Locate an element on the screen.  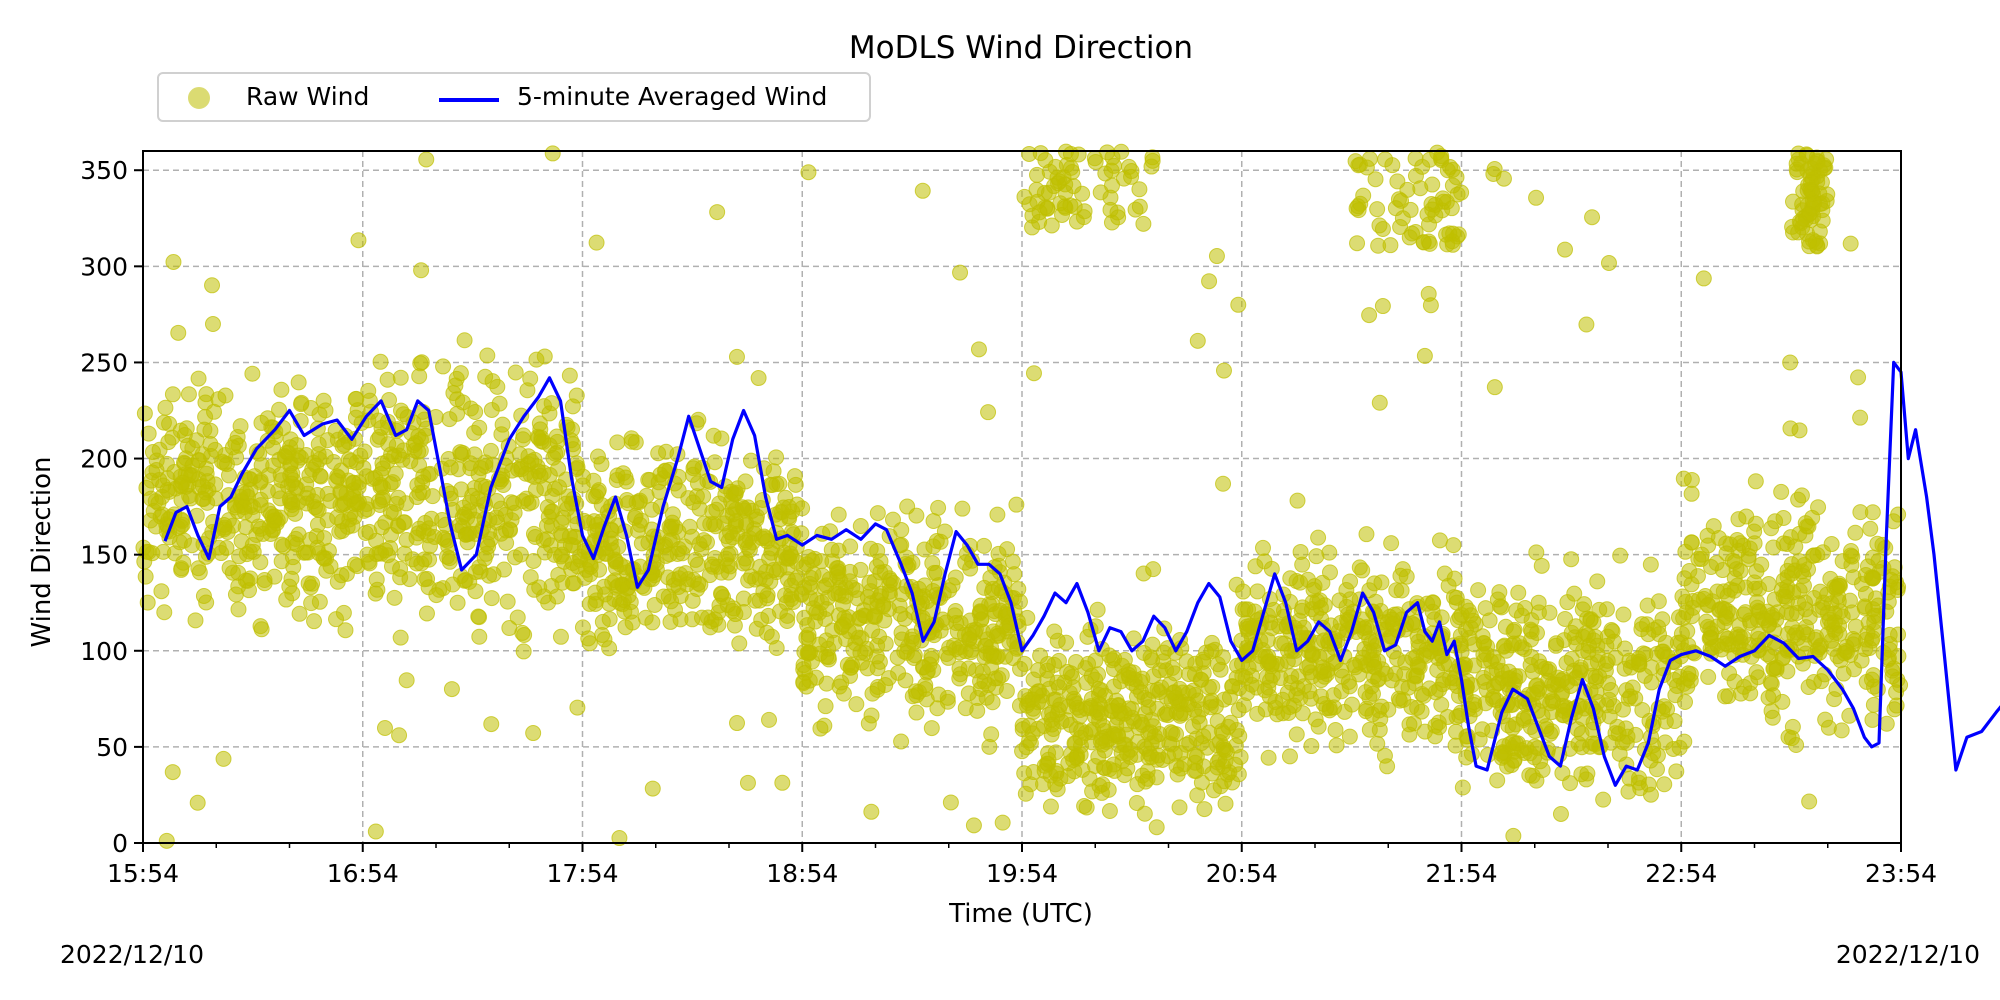
y-tick-label: 50 is located at coordinates (112, 747).